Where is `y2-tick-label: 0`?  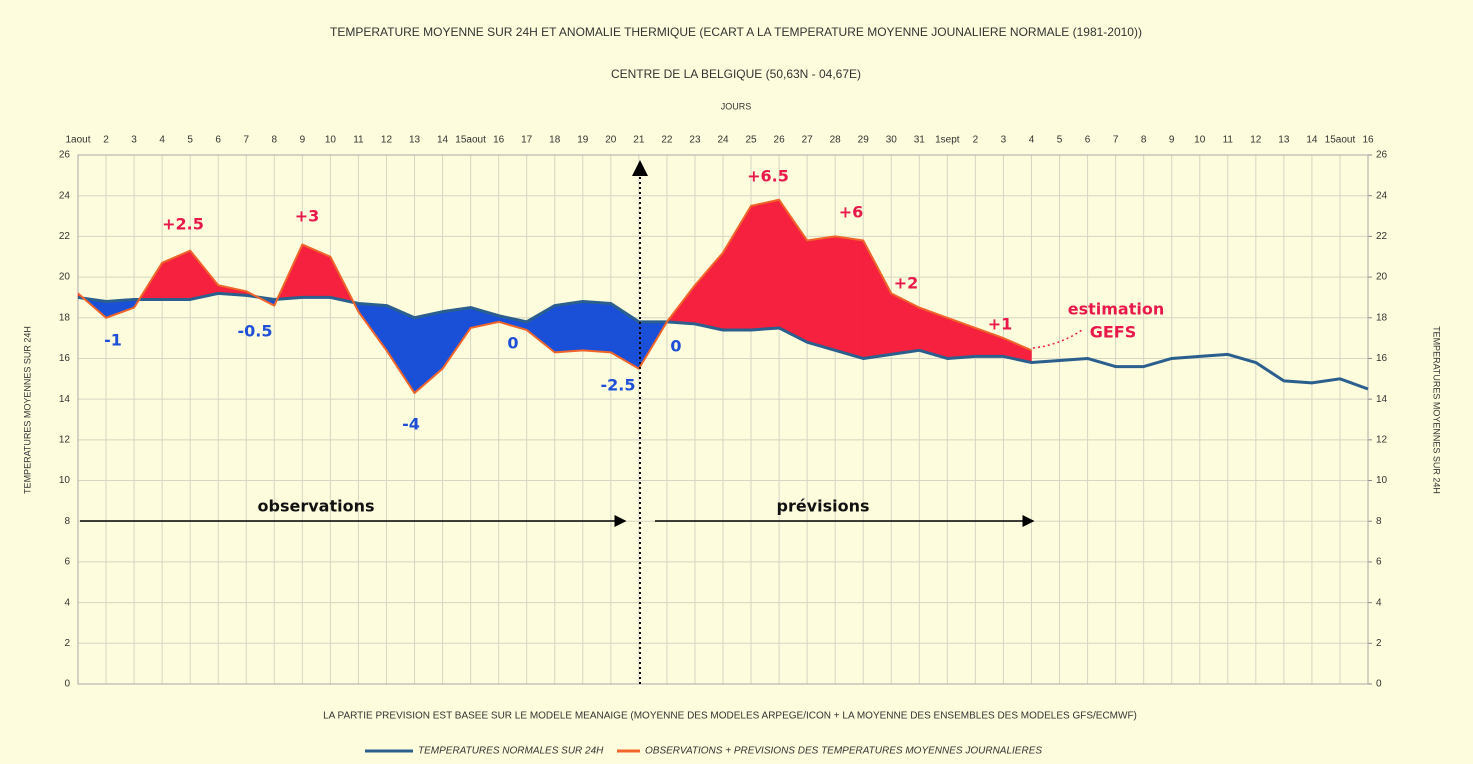 y2-tick-label: 0 is located at coordinates (1379, 684).